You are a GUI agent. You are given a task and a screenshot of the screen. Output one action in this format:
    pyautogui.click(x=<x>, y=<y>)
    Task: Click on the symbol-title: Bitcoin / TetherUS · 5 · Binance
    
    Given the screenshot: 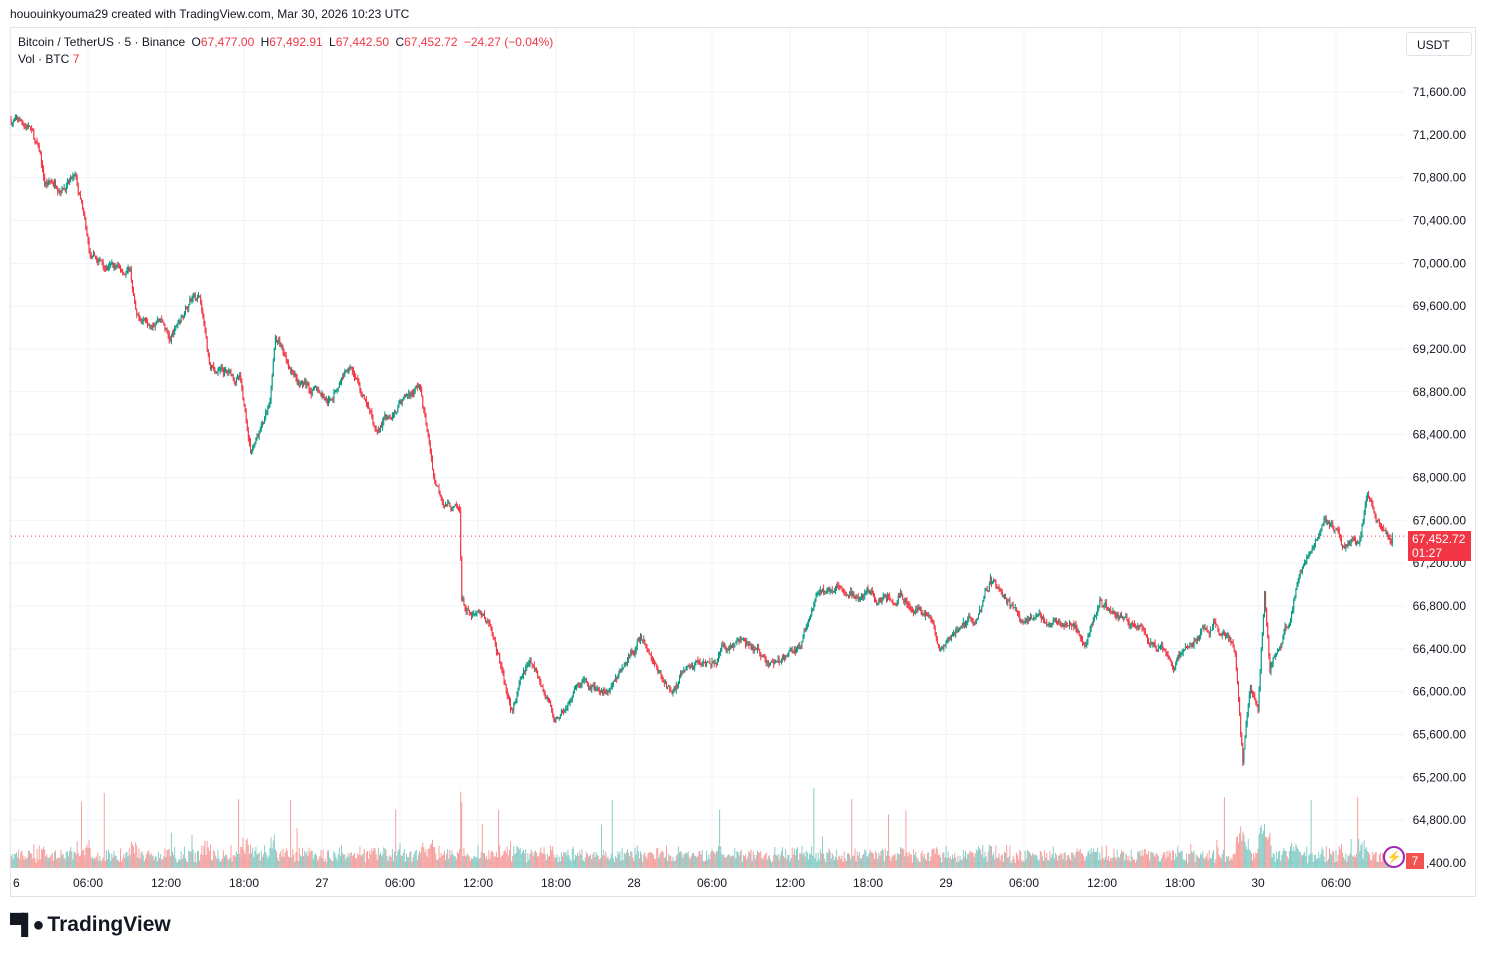 What is the action you would take?
    pyautogui.click(x=102, y=42)
    